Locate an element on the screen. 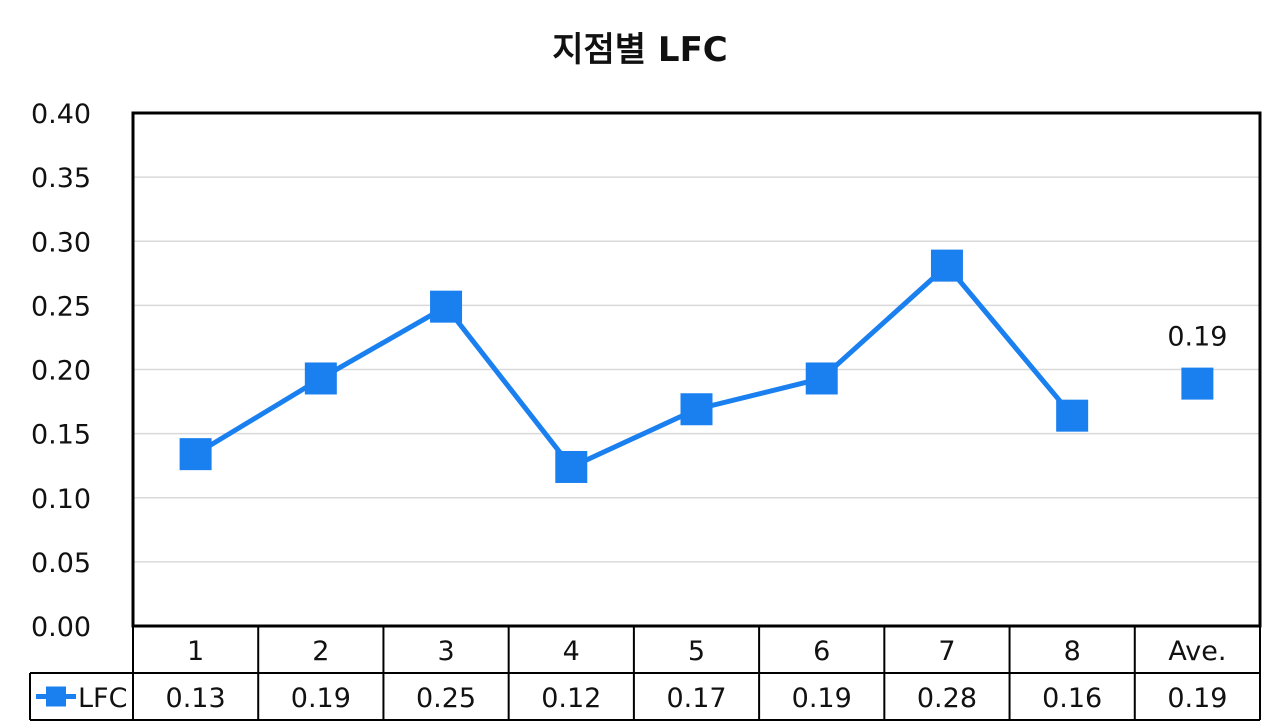  category-label: 8 is located at coordinates (1072, 651).